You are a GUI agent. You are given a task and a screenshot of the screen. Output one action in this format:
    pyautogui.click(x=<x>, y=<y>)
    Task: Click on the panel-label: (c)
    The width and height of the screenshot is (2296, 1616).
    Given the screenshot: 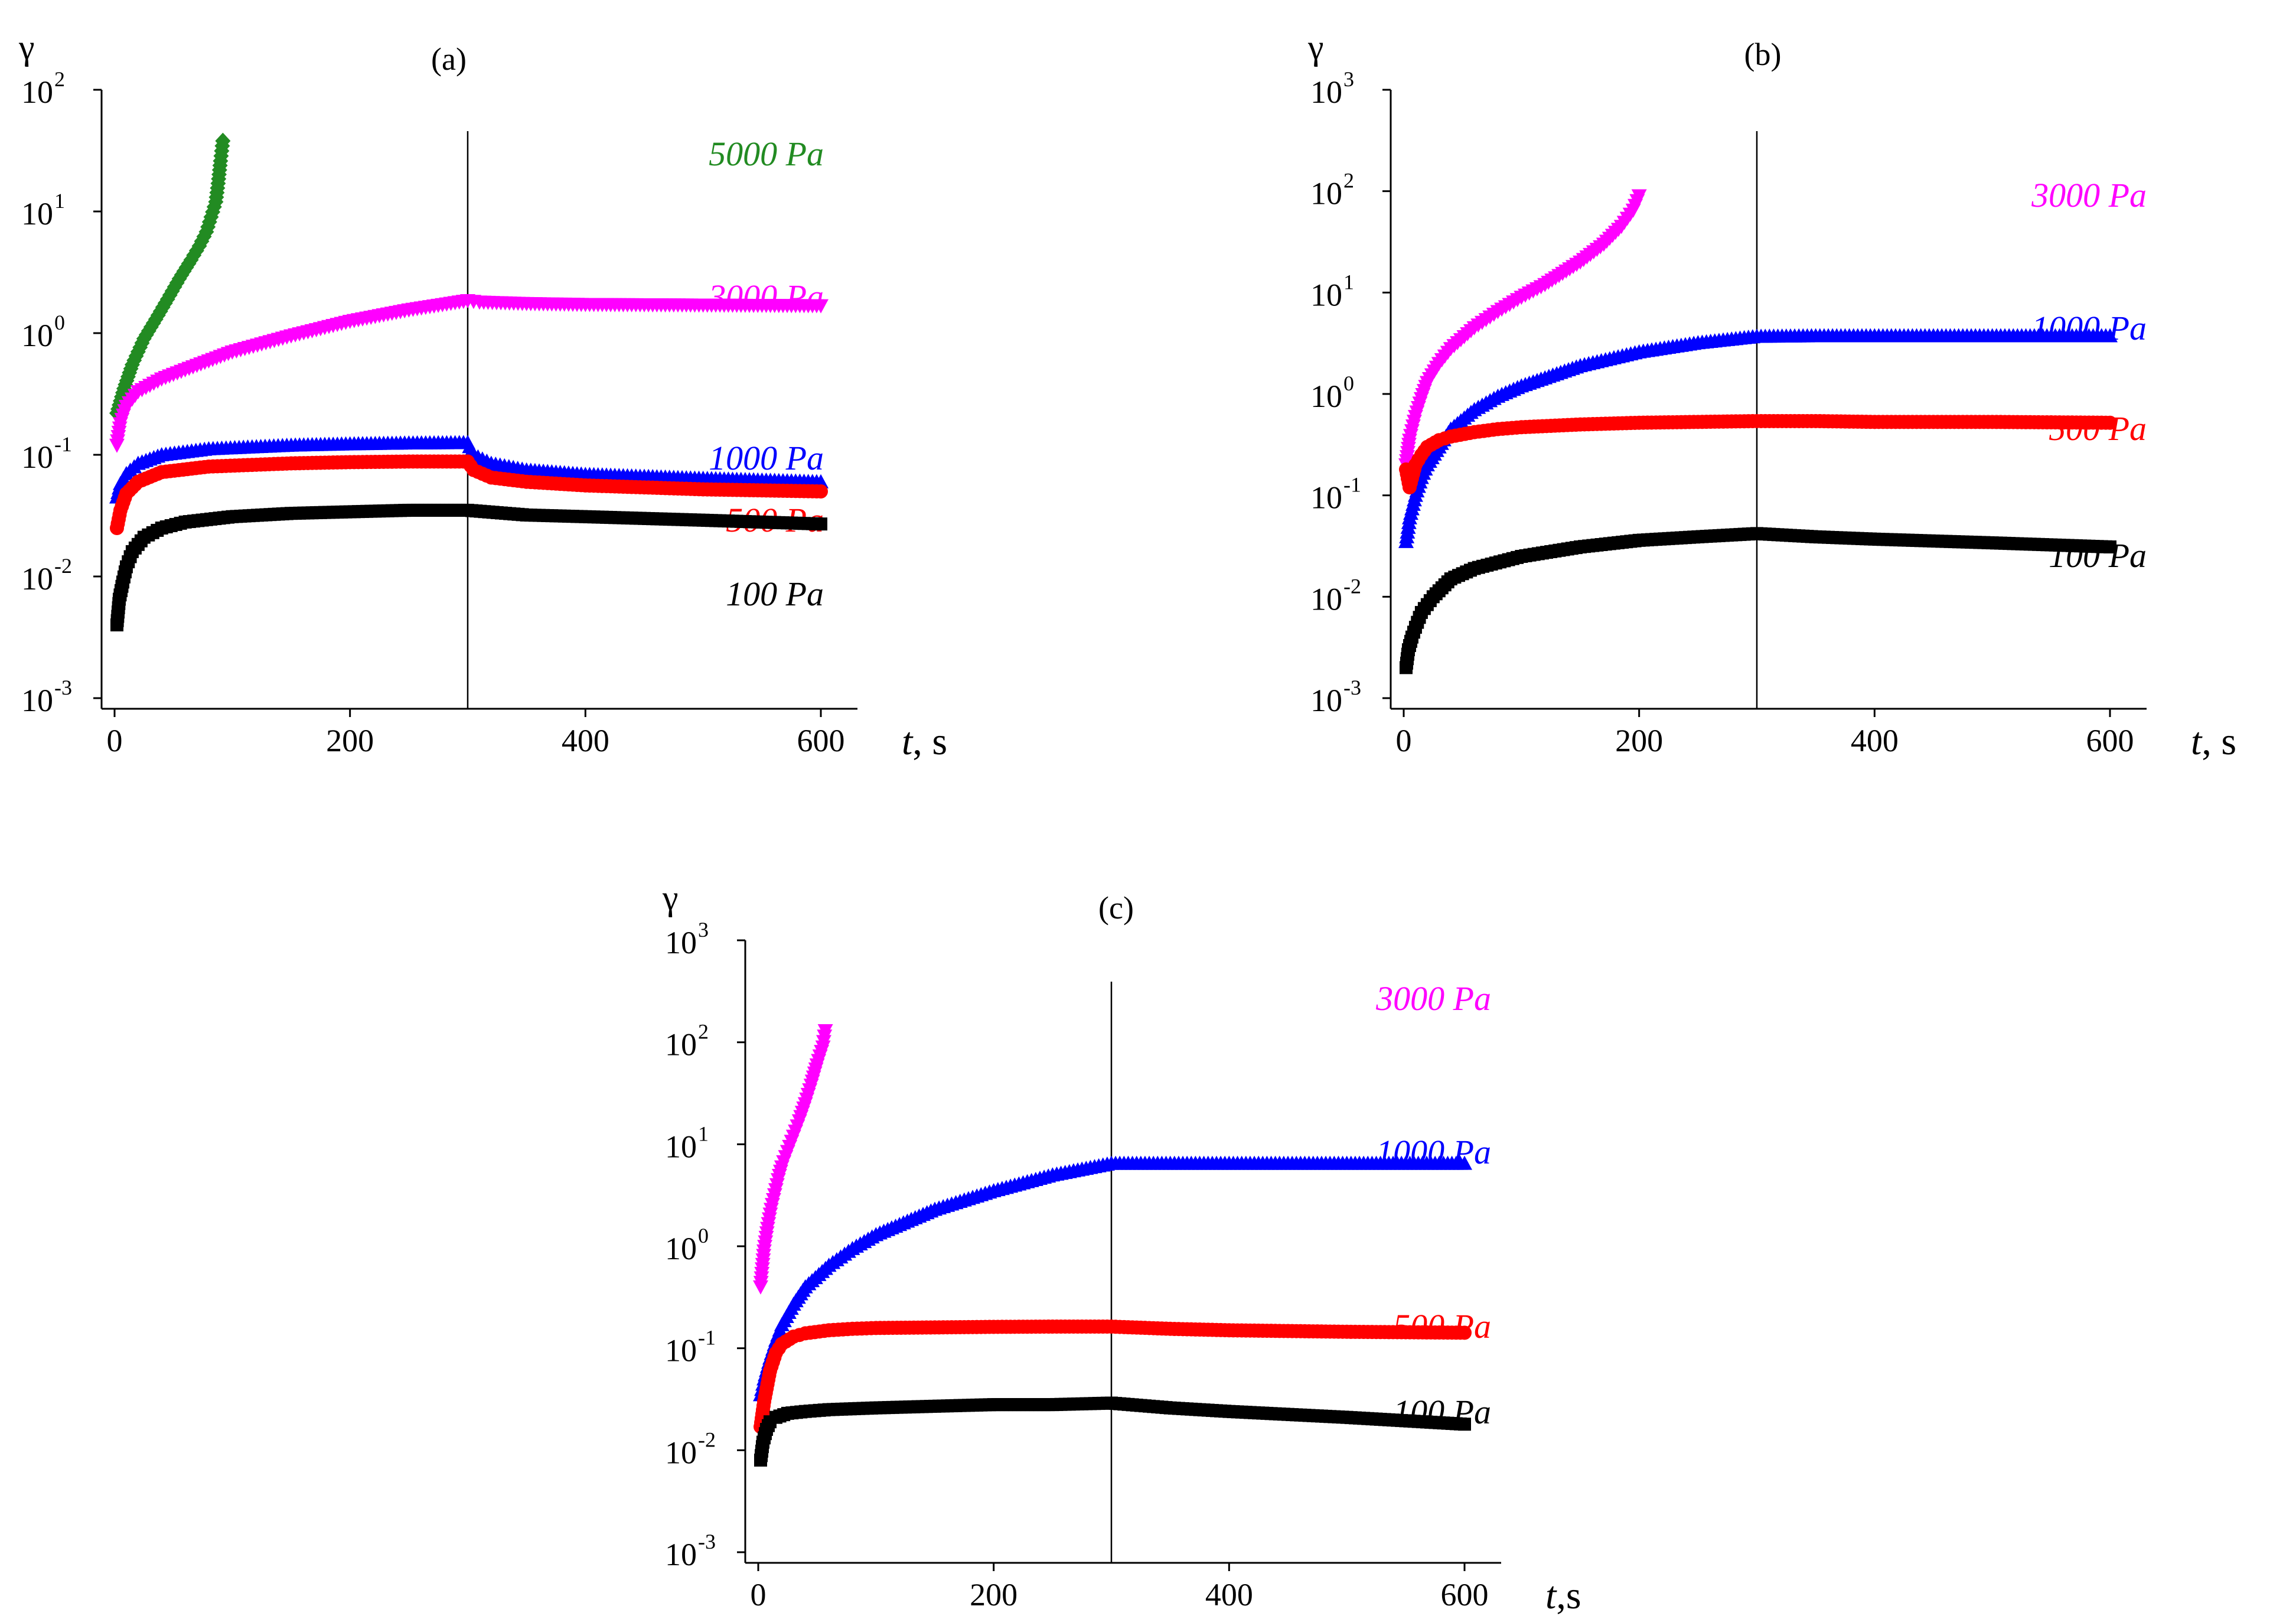 What is the action you would take?
    pyautogui.click(x=1116, y=908)
    